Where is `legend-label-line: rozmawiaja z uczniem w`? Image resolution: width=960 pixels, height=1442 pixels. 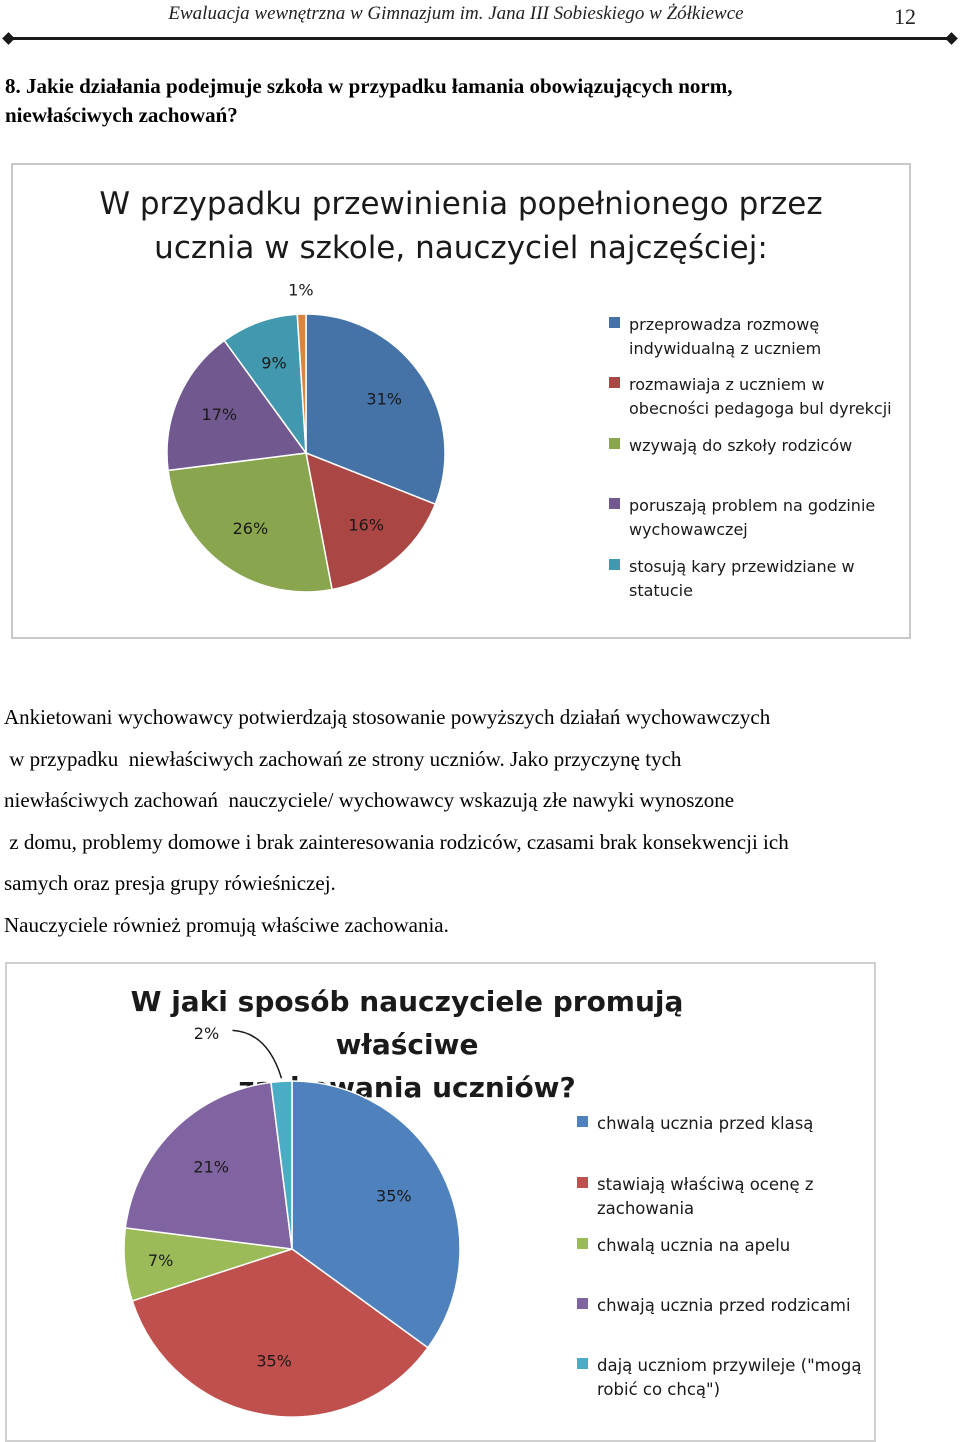
legend-label-line: rozmawiaja z uczniem w is located at coordinates (727, 384).